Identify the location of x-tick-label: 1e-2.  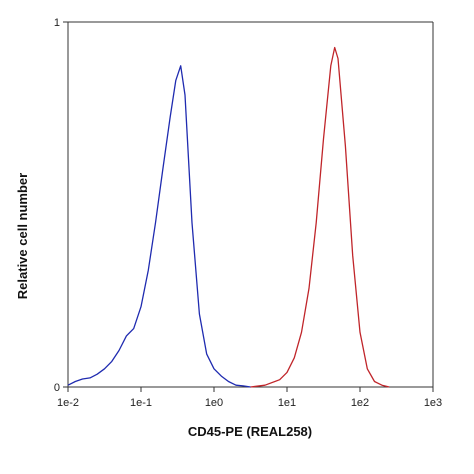
(68, 403).